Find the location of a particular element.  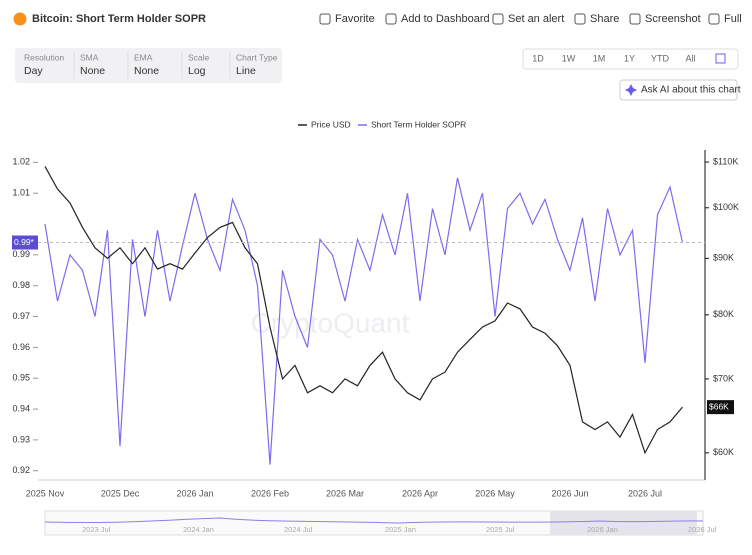

y-tick-label: 0.94 is located at coordinates (21, 408).